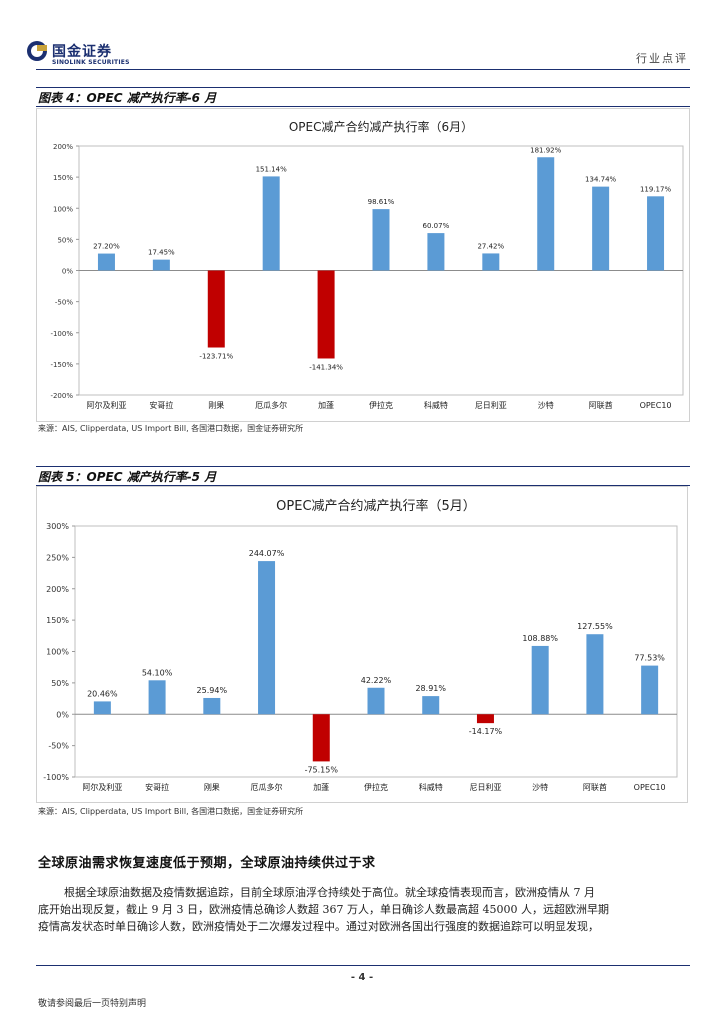 This screenshot has height=1024, width=724. What do you see at coordinates (127, 477) in the screenshot?
I see `figure5-caption: 图表 5：OPEC 减产执行率-5 月` at bounding box center [127, 477].